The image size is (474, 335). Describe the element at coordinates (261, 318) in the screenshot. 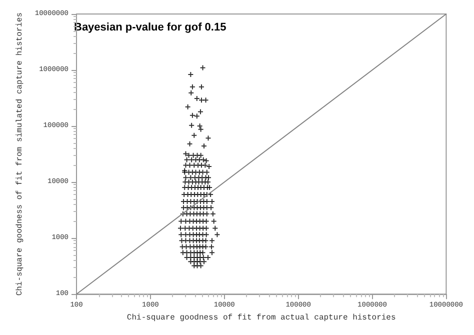

I see `x-axis-title: Chi-square goodness of fit from actual capture histories` at that location.